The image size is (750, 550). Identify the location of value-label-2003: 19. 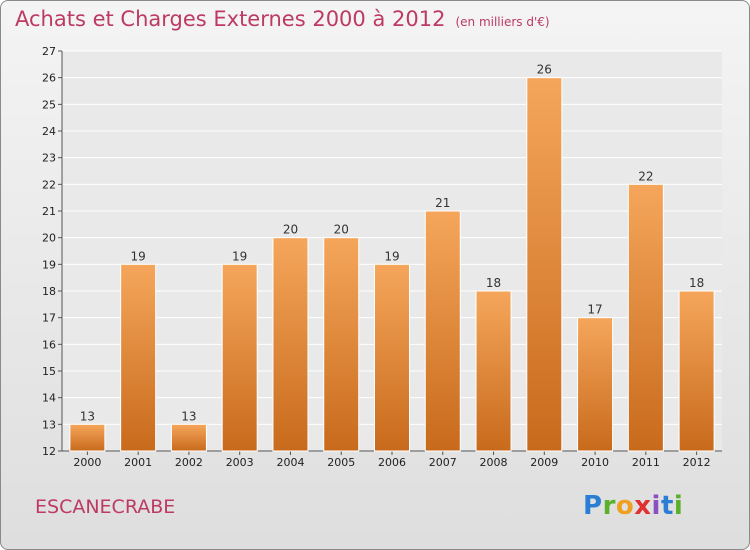
(239, 256).